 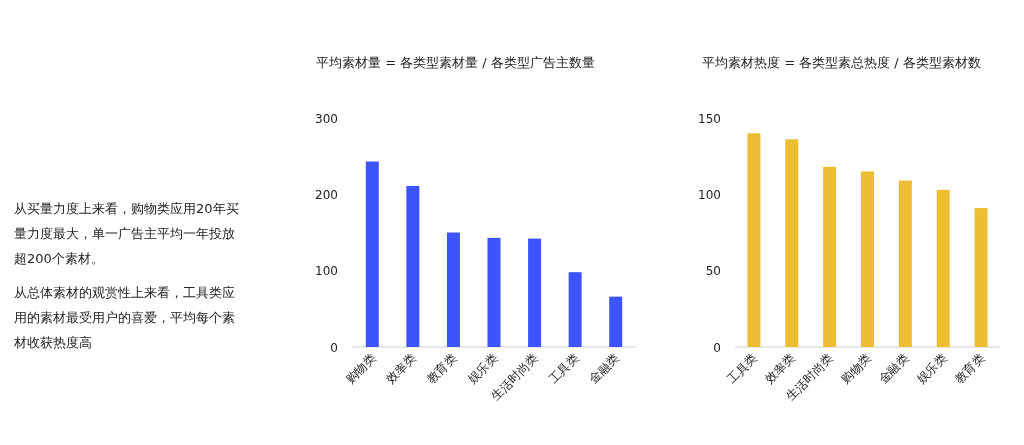 I want to click on y-tick-label: 200, so click(x=326, y=194).